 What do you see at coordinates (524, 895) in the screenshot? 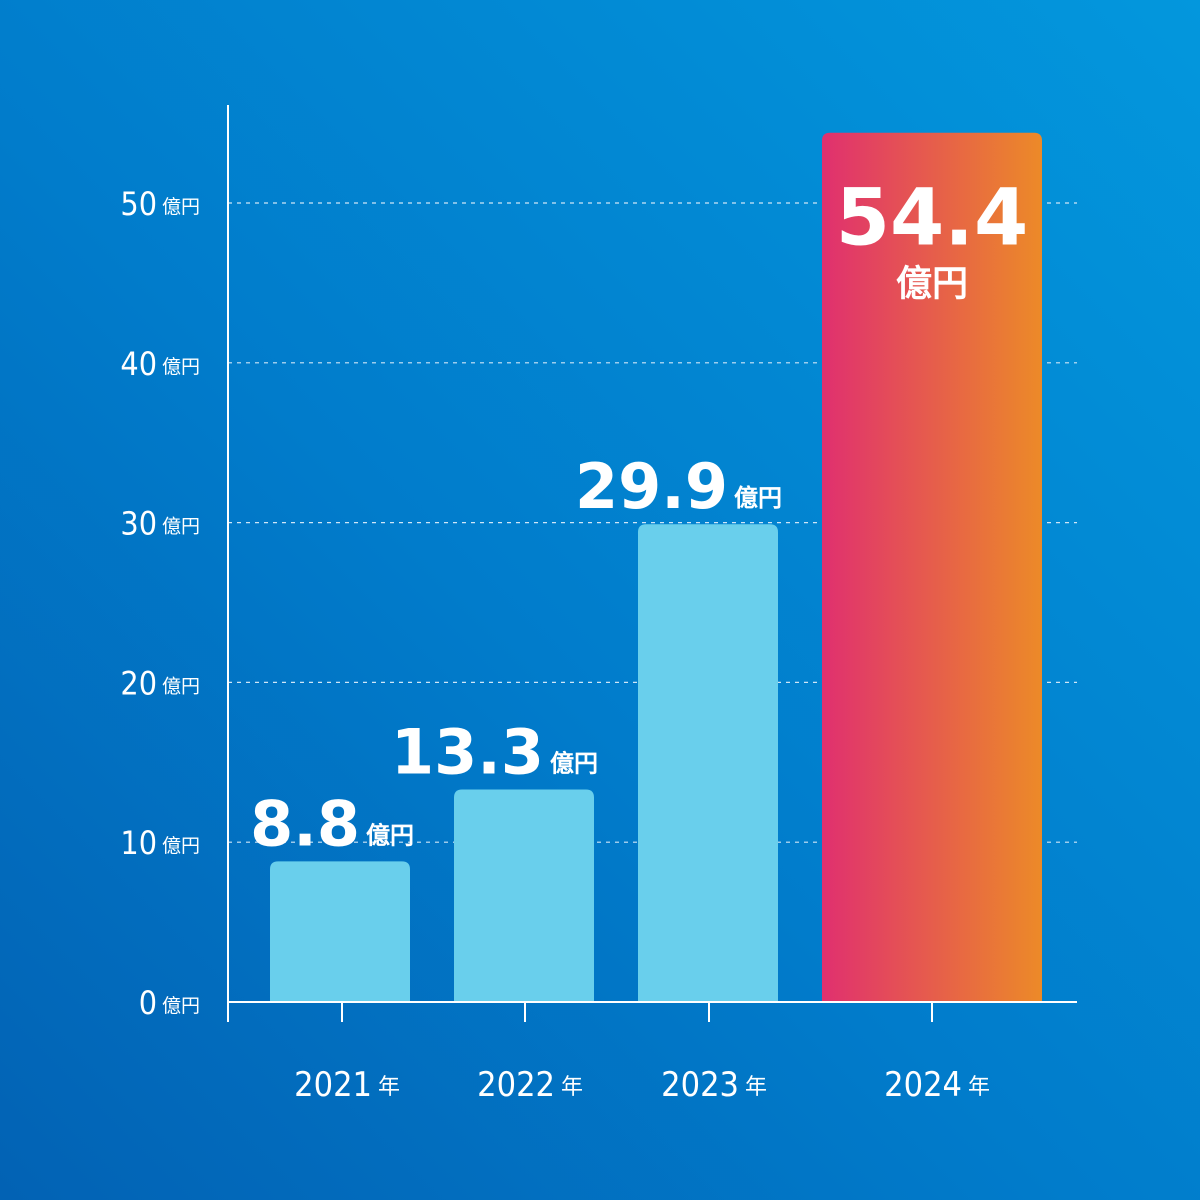
I see `bar-2022` at bounding box center [524, 895].